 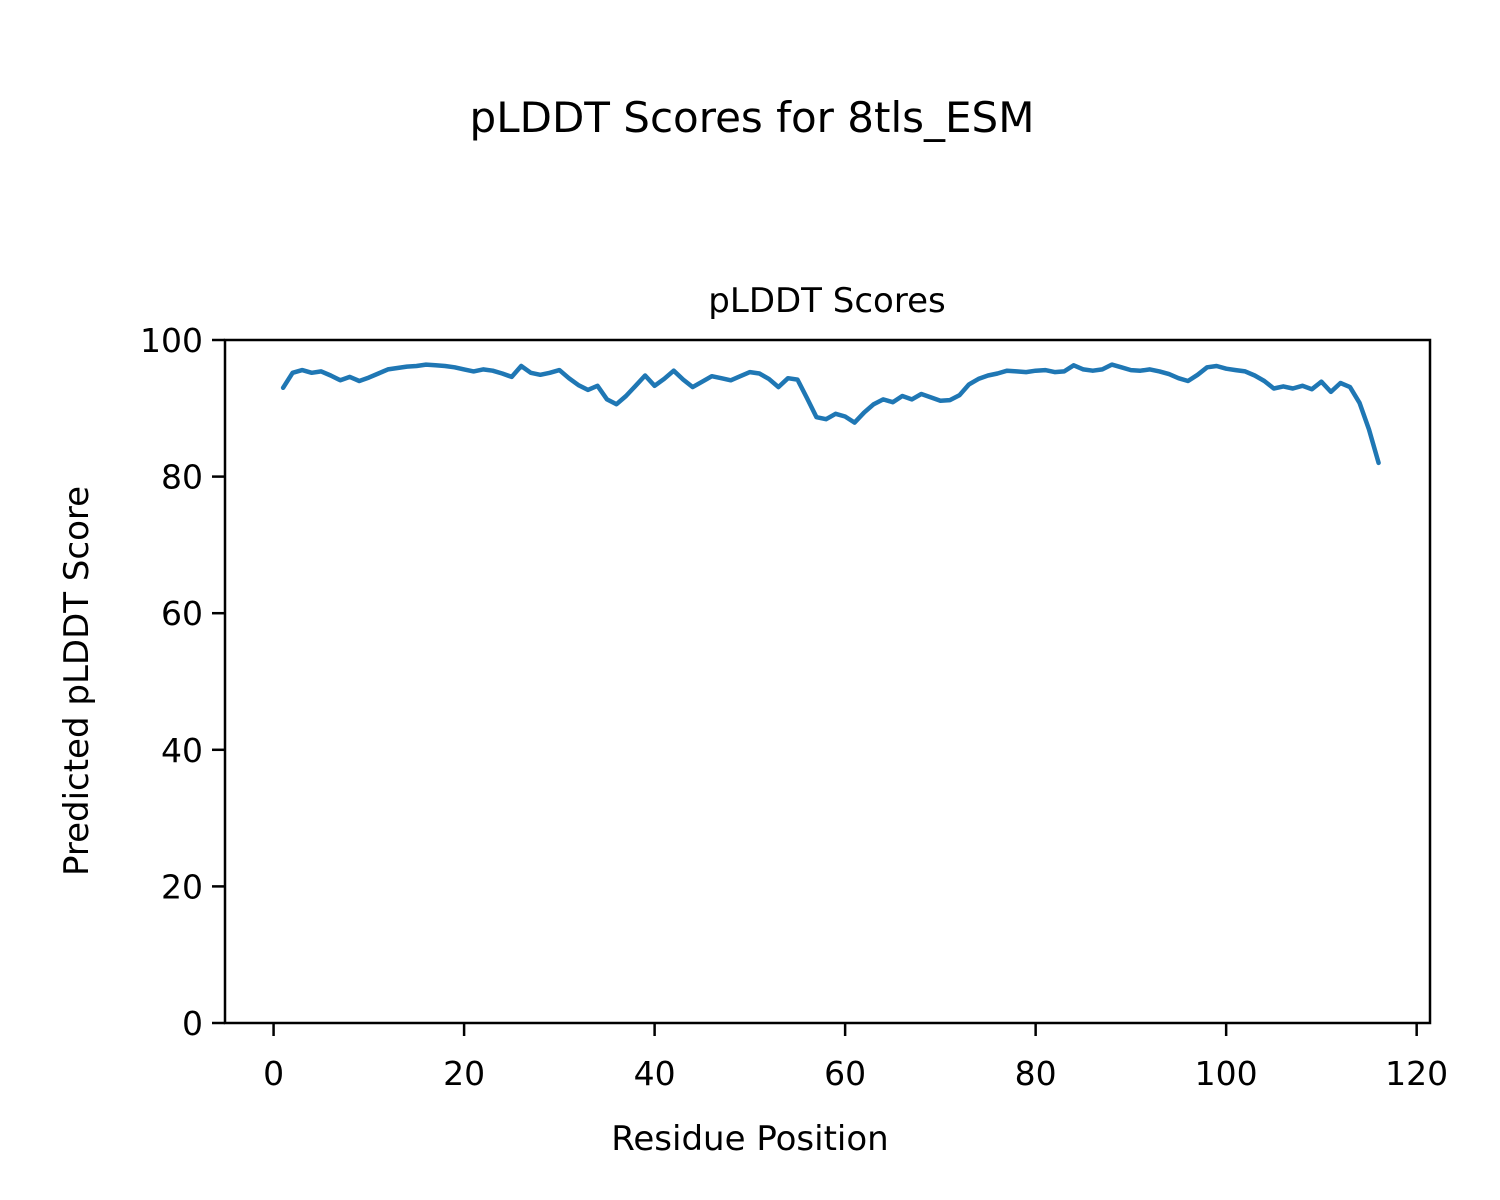 What do you see at coordinates (1416, 1073) in the screenshot?
I see `x-tick-label: 120` at bounding box center [1416, 1073].